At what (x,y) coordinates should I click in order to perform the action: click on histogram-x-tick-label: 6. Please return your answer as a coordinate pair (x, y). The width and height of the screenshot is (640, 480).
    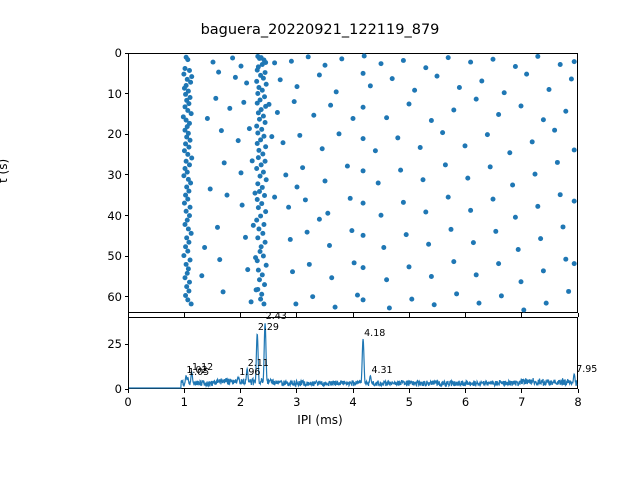
    Looking at the image, I should click on (465, 402).